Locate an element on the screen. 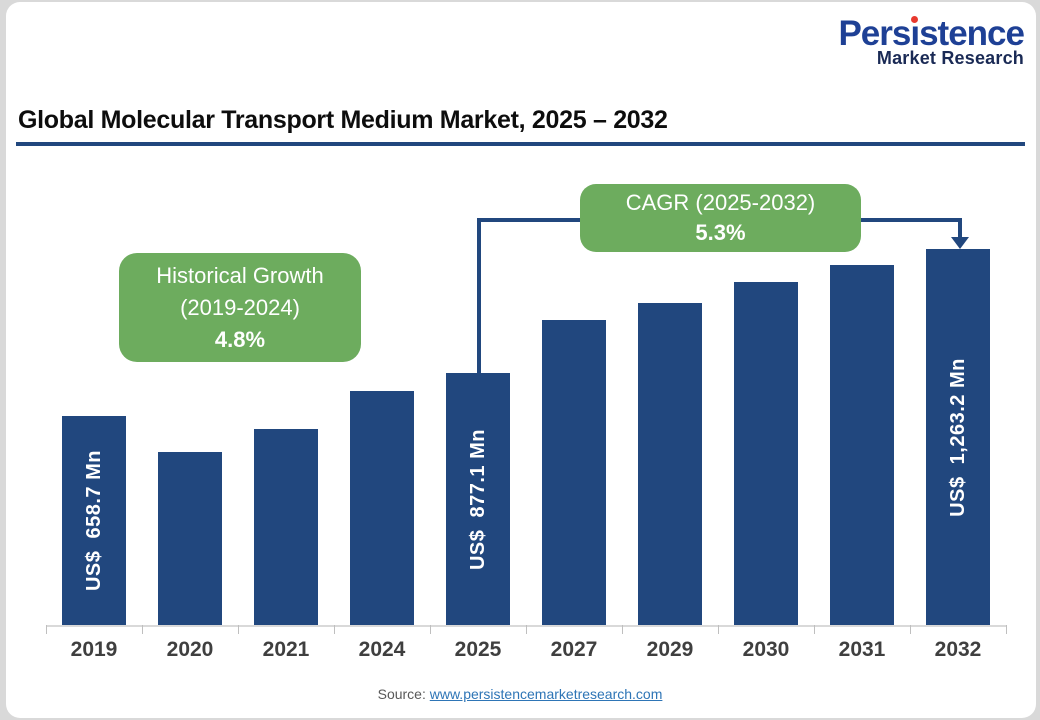 Image resolution: width=1040 pixels, height=720 pixels. logo-brand-pre: Pers is located at coordinates (874, 33).